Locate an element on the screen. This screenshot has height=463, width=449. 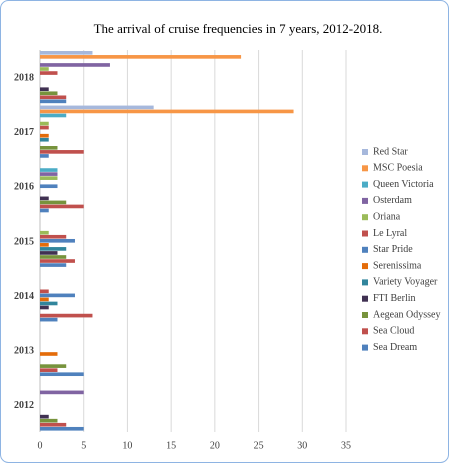
y-tick-label: 2012 is located at coordinates (24, 405).